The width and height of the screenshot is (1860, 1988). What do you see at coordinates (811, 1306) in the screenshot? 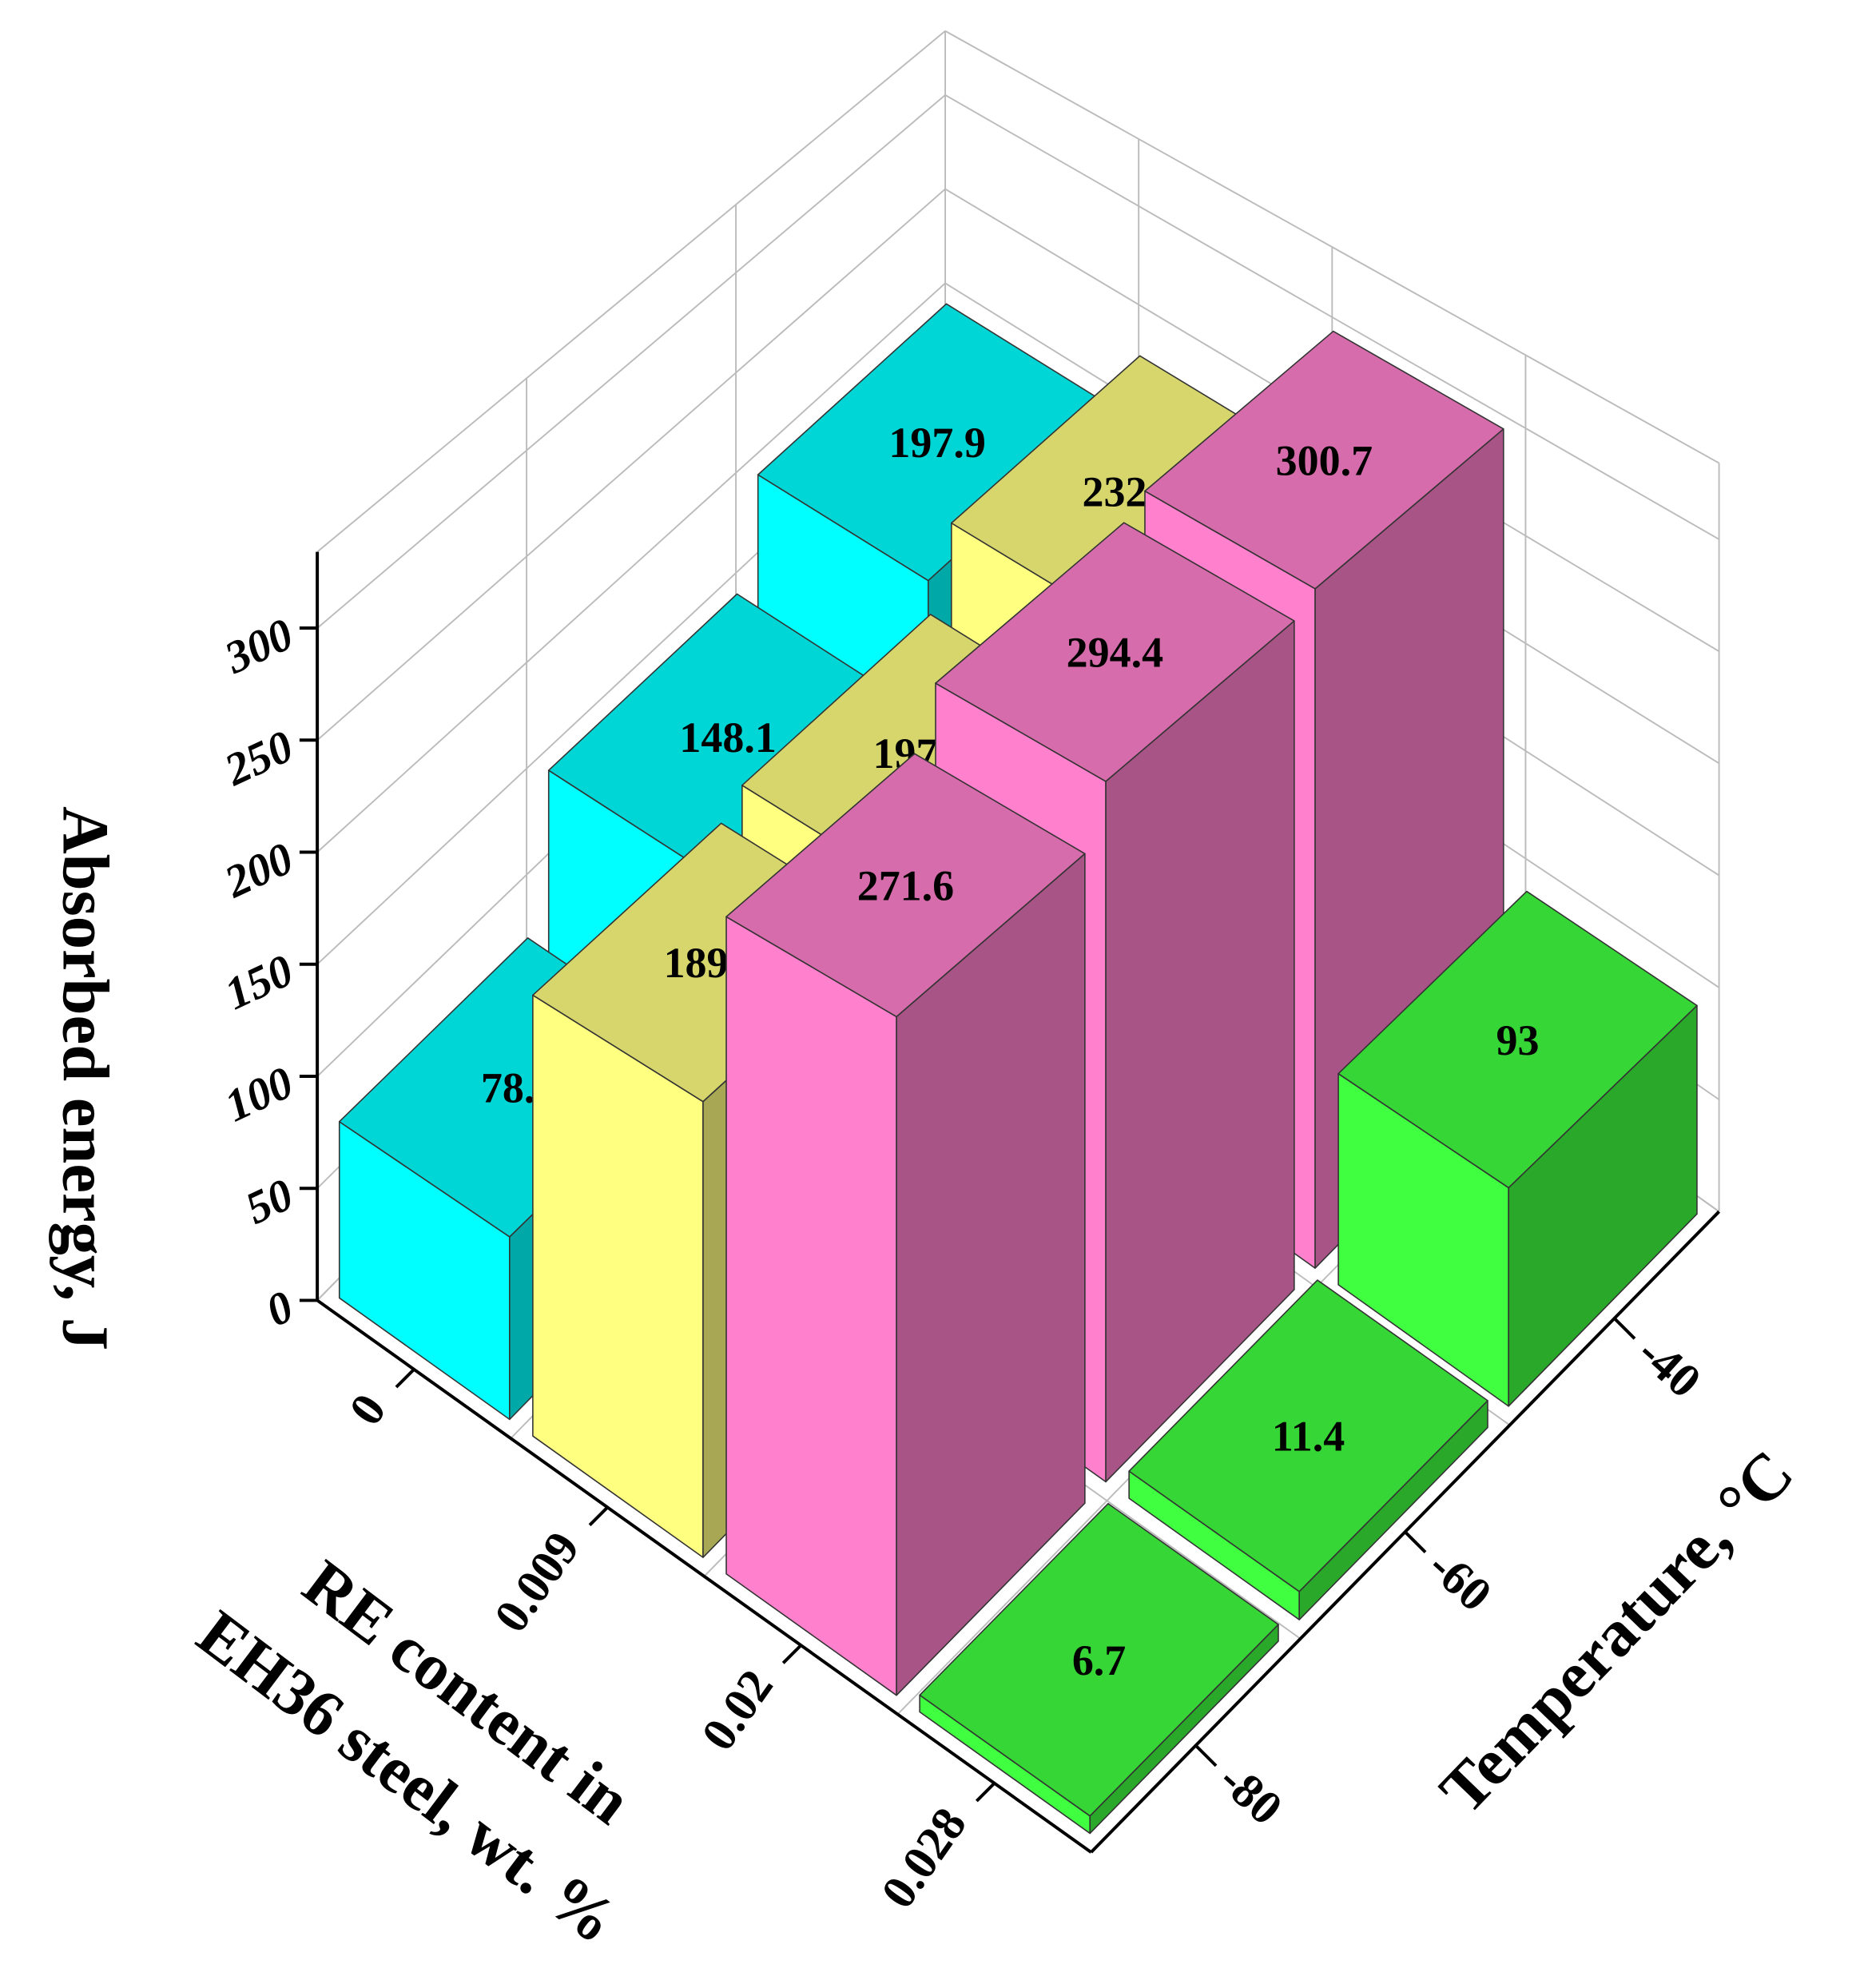
I see `bar-front` at bounding box center [811, 1306].